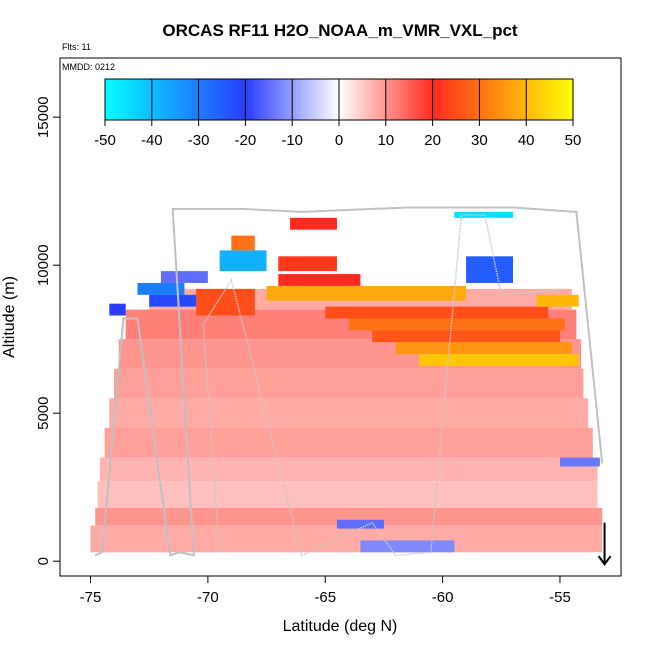 Image resolution: width=650 pixels, height=650 pixels. What do you see at coordinates (573, 140) in the screenshot?
I see `colorbar-tick-label-10: 50` at bounding box center [573, 140].